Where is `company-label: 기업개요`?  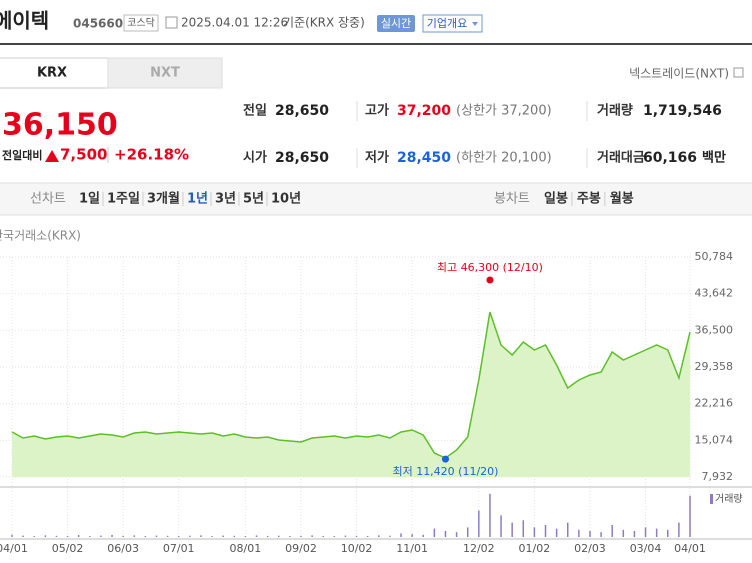
company-label: 기업개요 is located at coordinates (447, 23).